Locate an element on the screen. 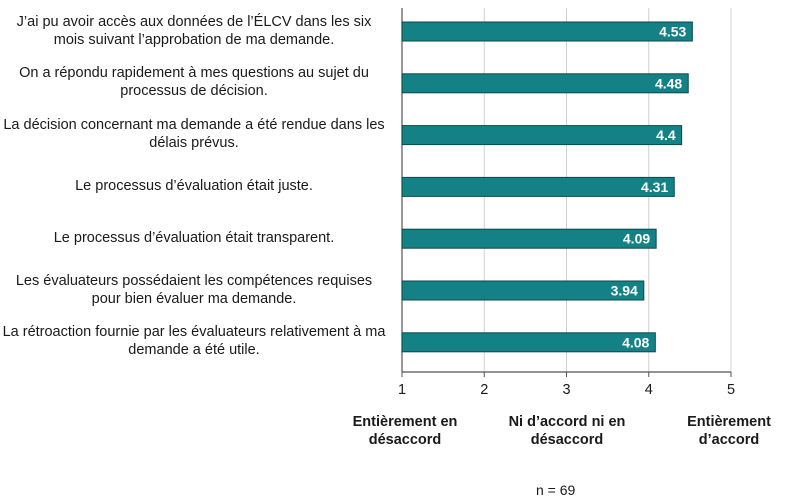  bar-value-label: 4.4 is located at coordinates (666, 135).